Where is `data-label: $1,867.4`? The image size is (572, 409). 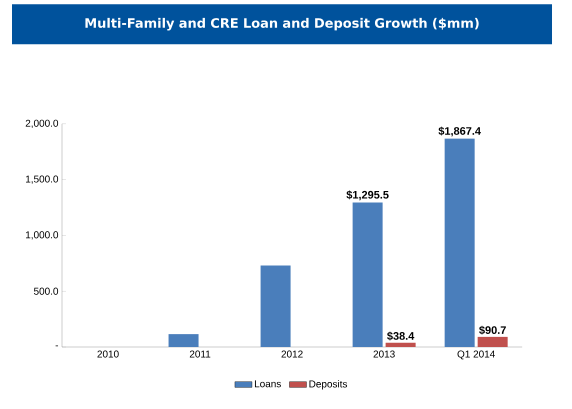
data-label: $1,867.4 is located at coordinates (459, 131).